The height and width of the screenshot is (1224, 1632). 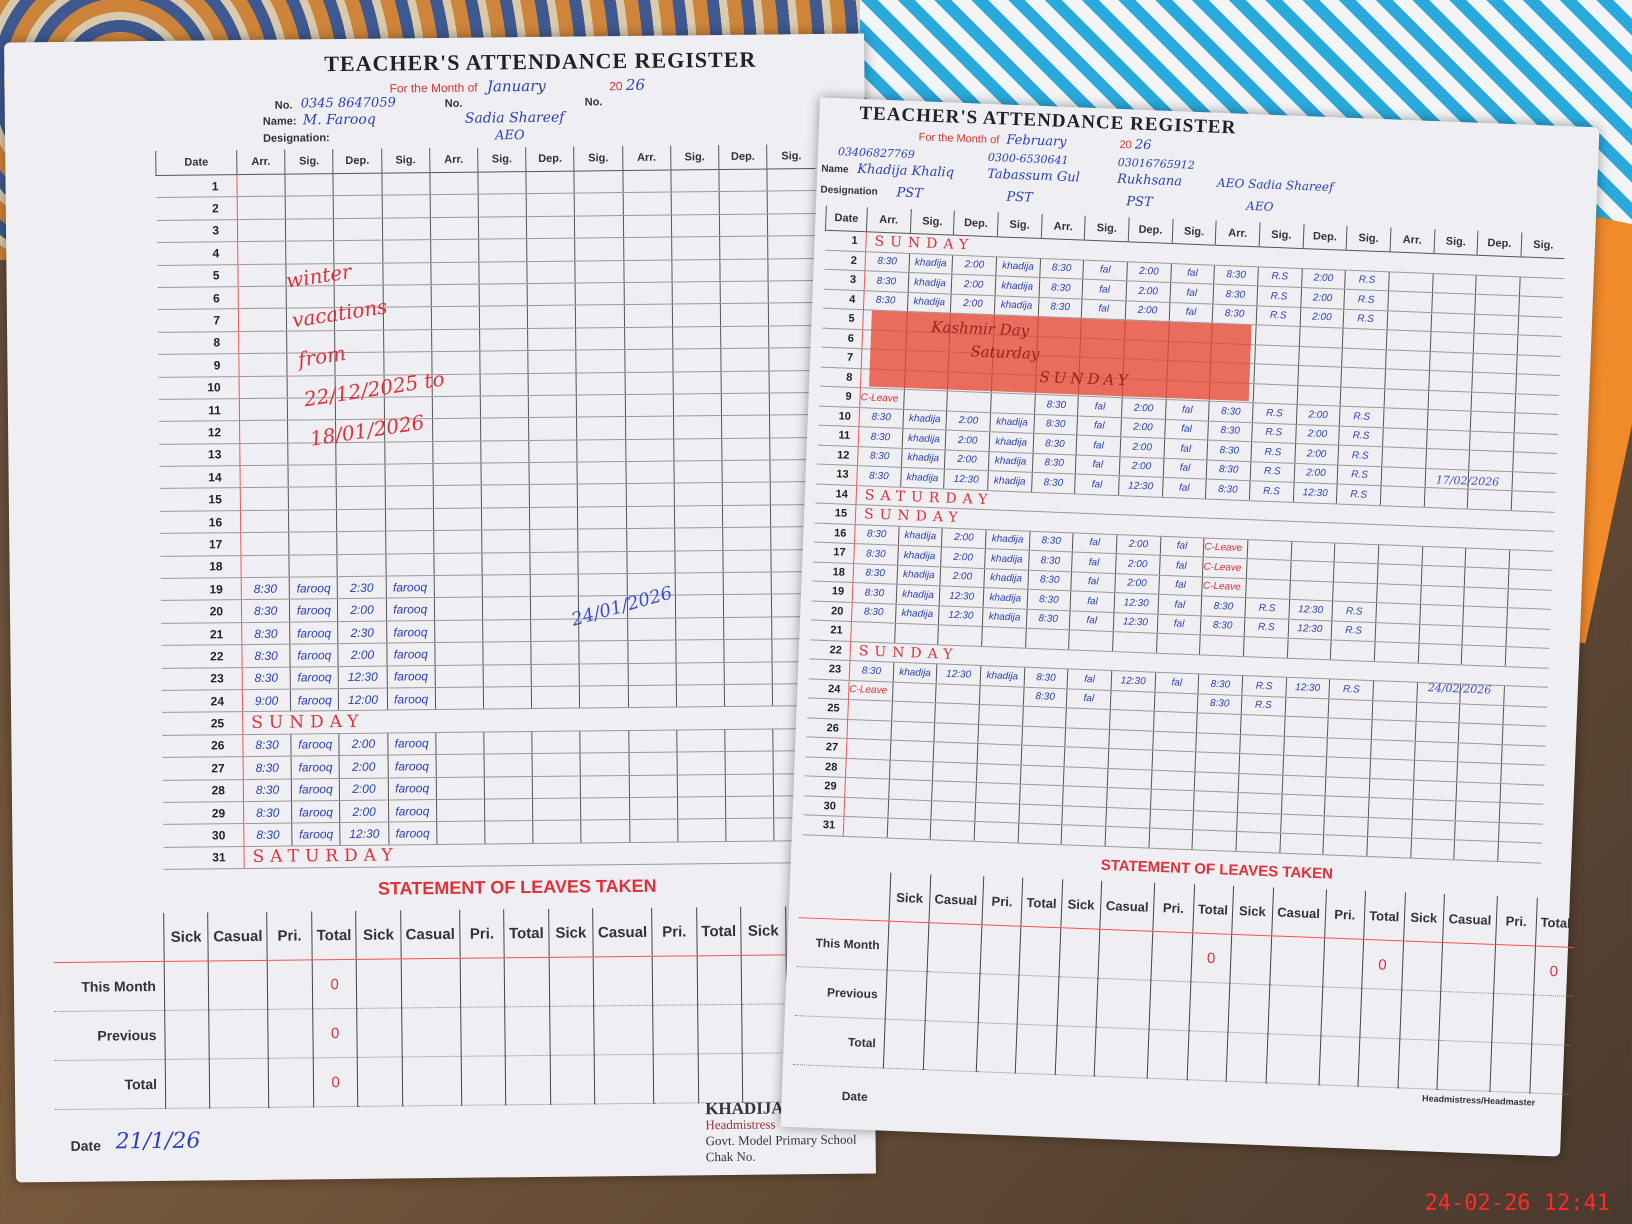 I want to click on attendance-cell: 12:30, so click(x=1133, y=681).